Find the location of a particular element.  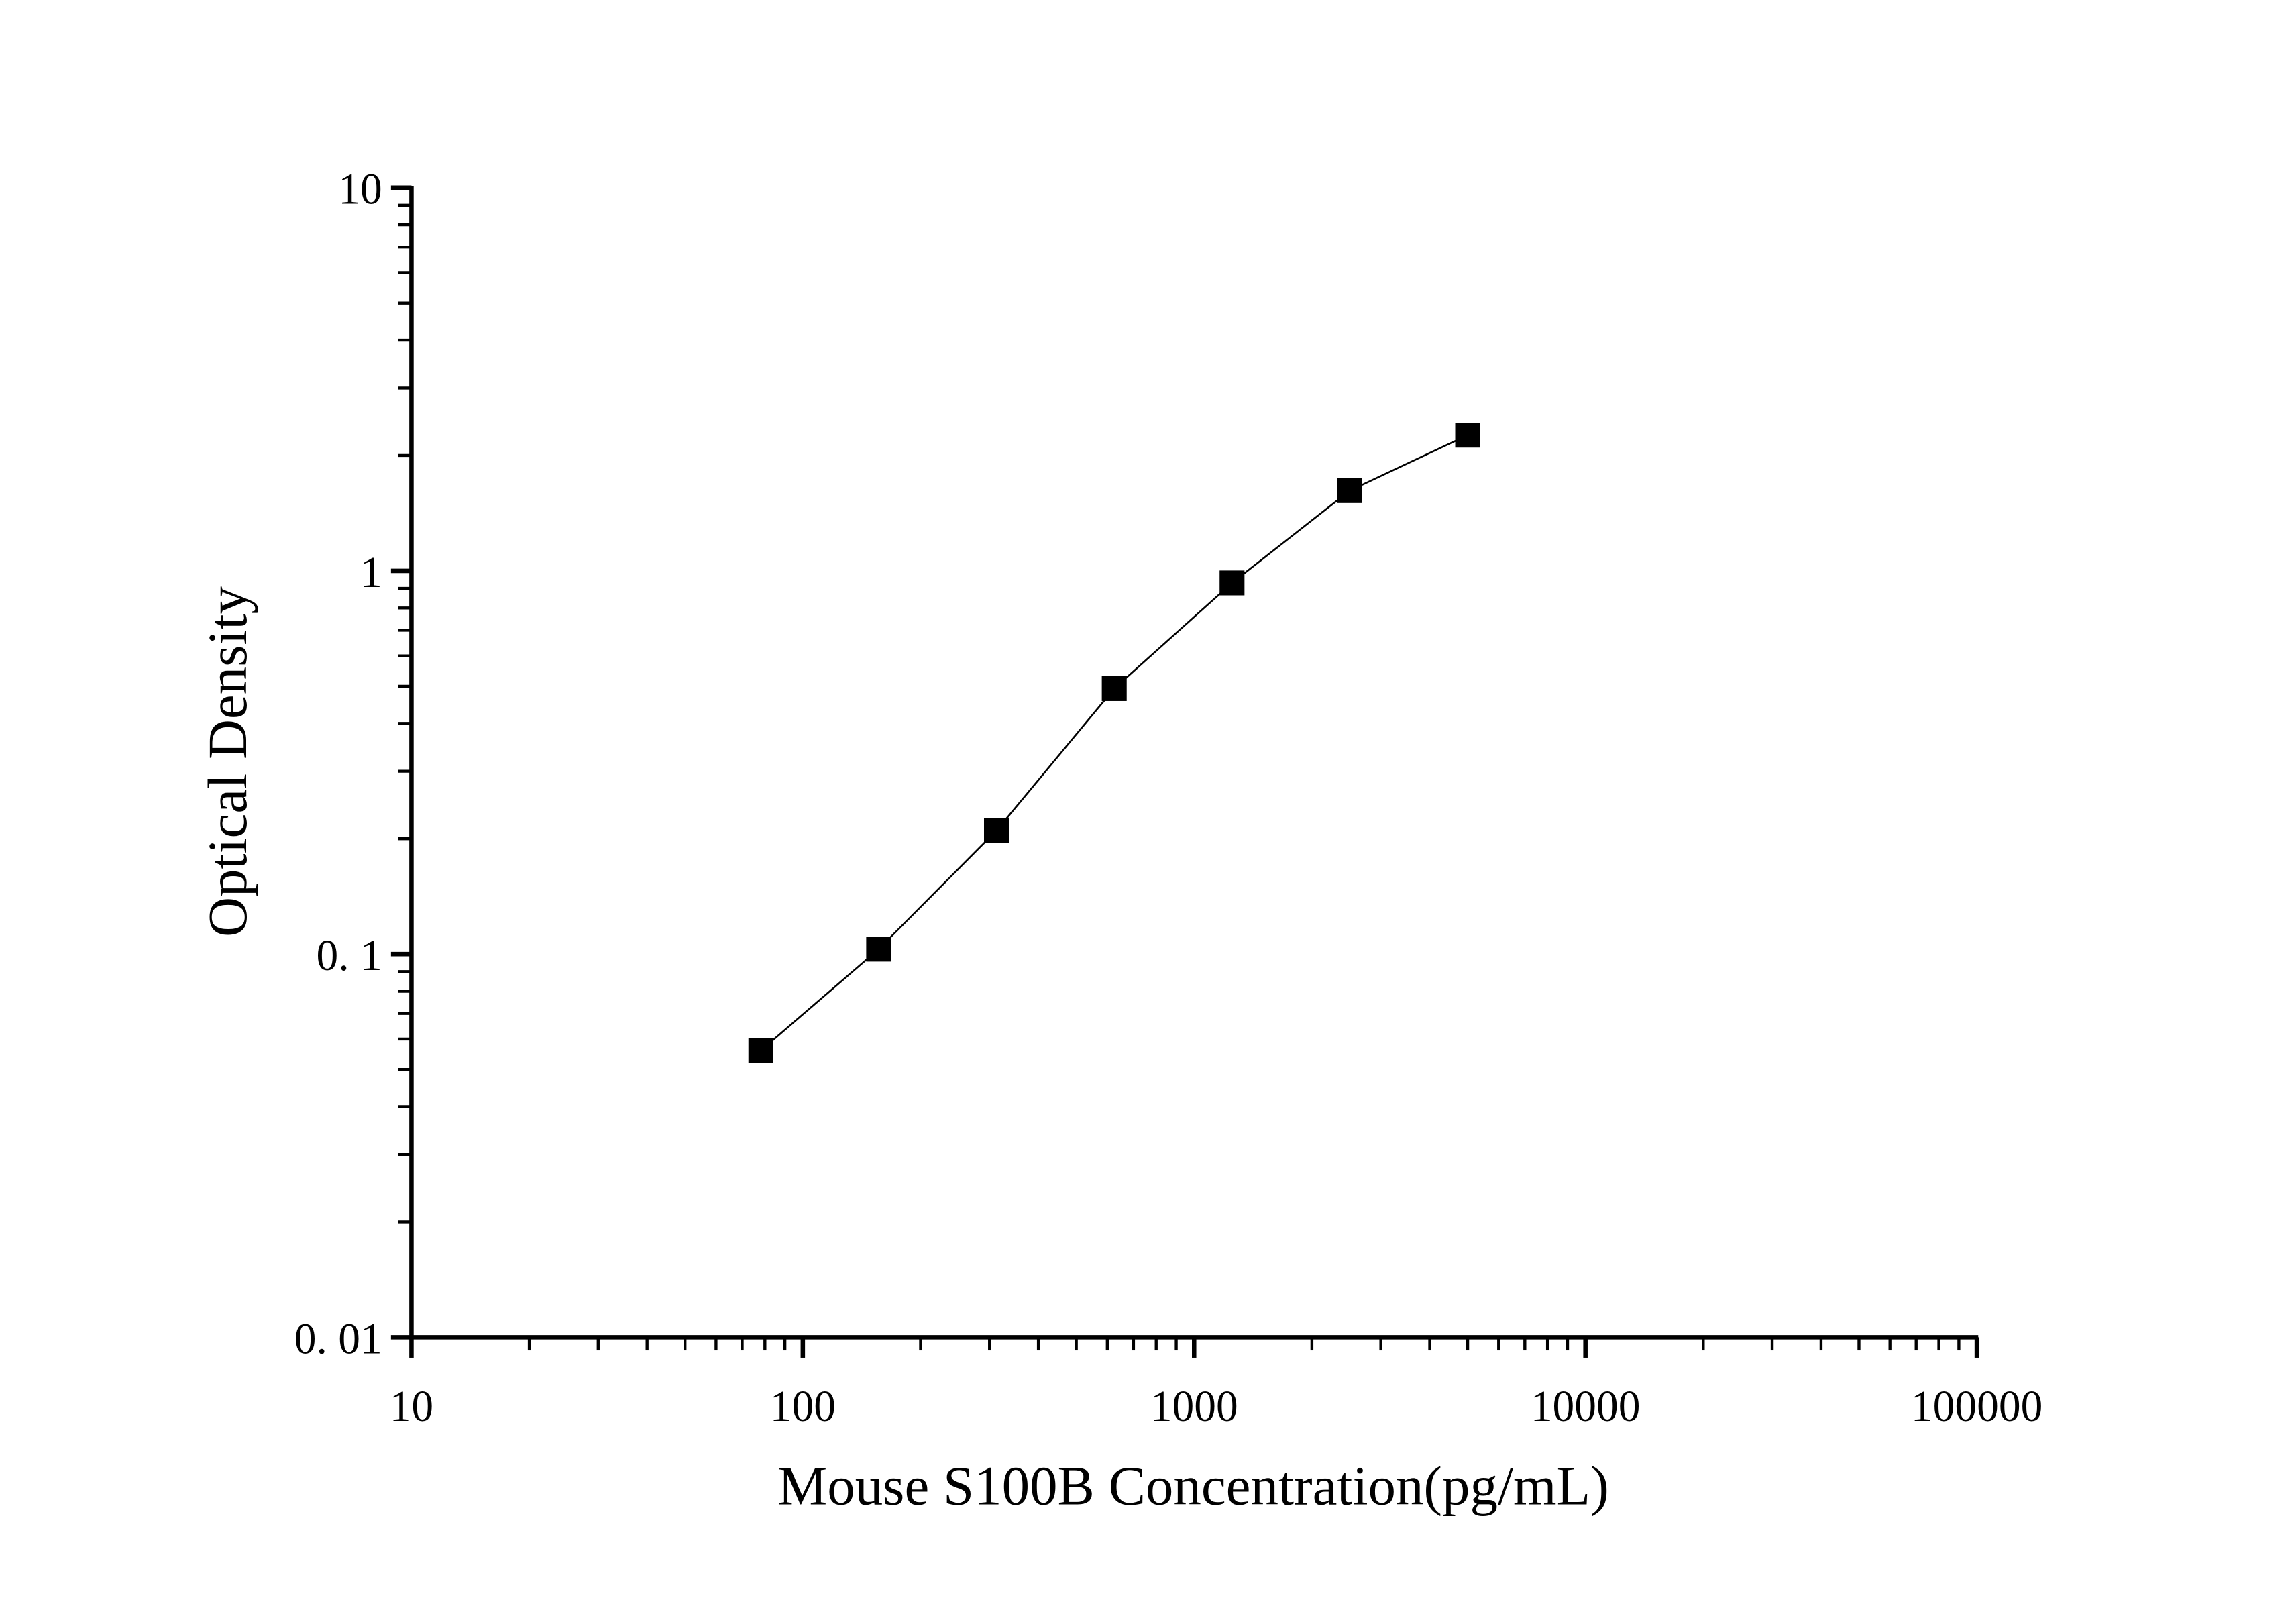

x-tick-label: 100000 is located at coordinates (1977, 1407).